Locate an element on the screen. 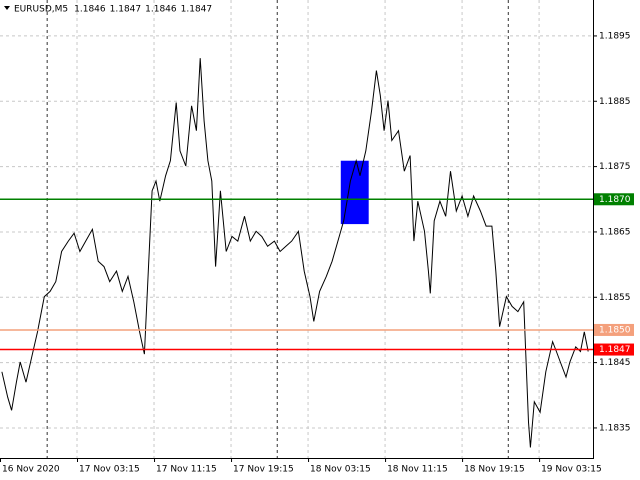 This screenshot has height=480, width=640. y-tick-label: 1.1885 is located at coordinates (615, 102).